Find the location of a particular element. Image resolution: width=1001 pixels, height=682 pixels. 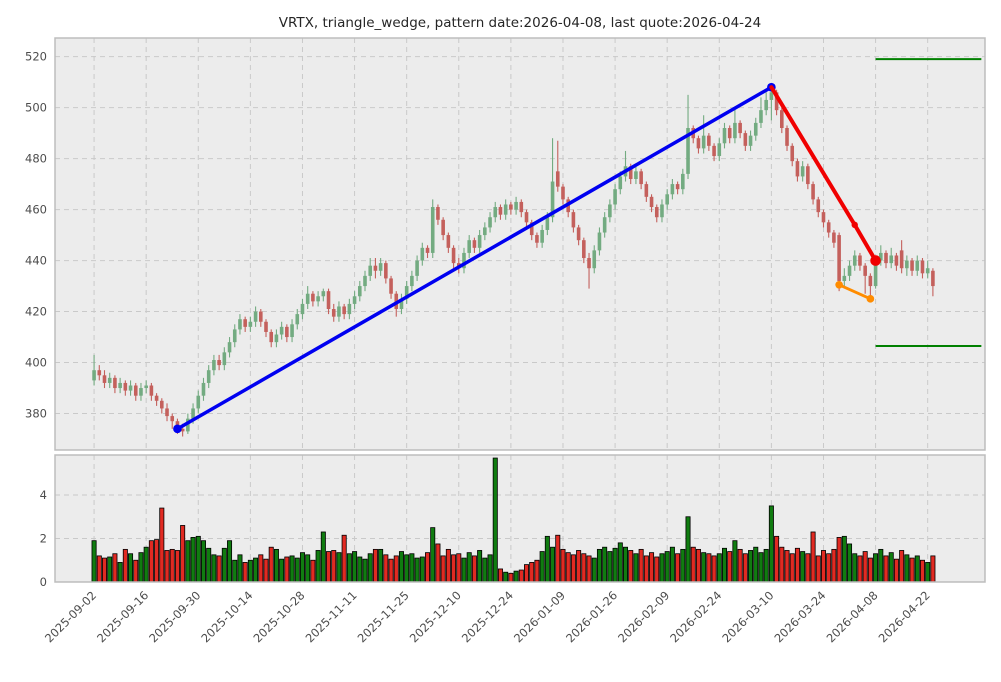

svg-text: 2026-01-26 is located at coordinates (591, 616).